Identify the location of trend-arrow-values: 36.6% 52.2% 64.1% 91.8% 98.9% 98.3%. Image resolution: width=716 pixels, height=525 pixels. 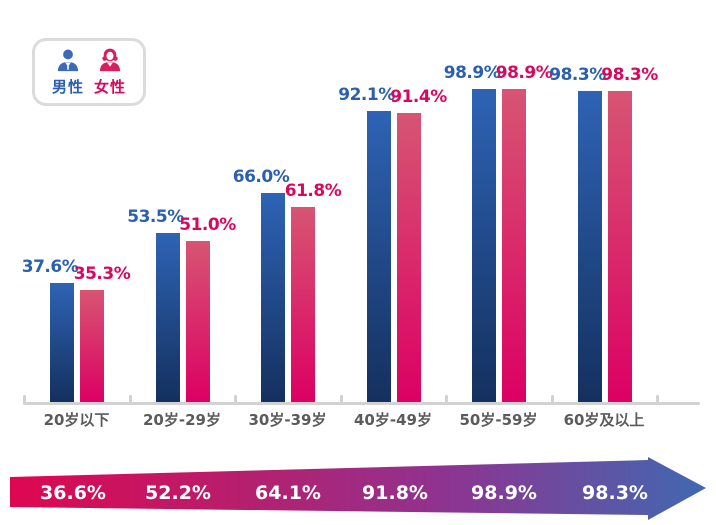
(344, 493).